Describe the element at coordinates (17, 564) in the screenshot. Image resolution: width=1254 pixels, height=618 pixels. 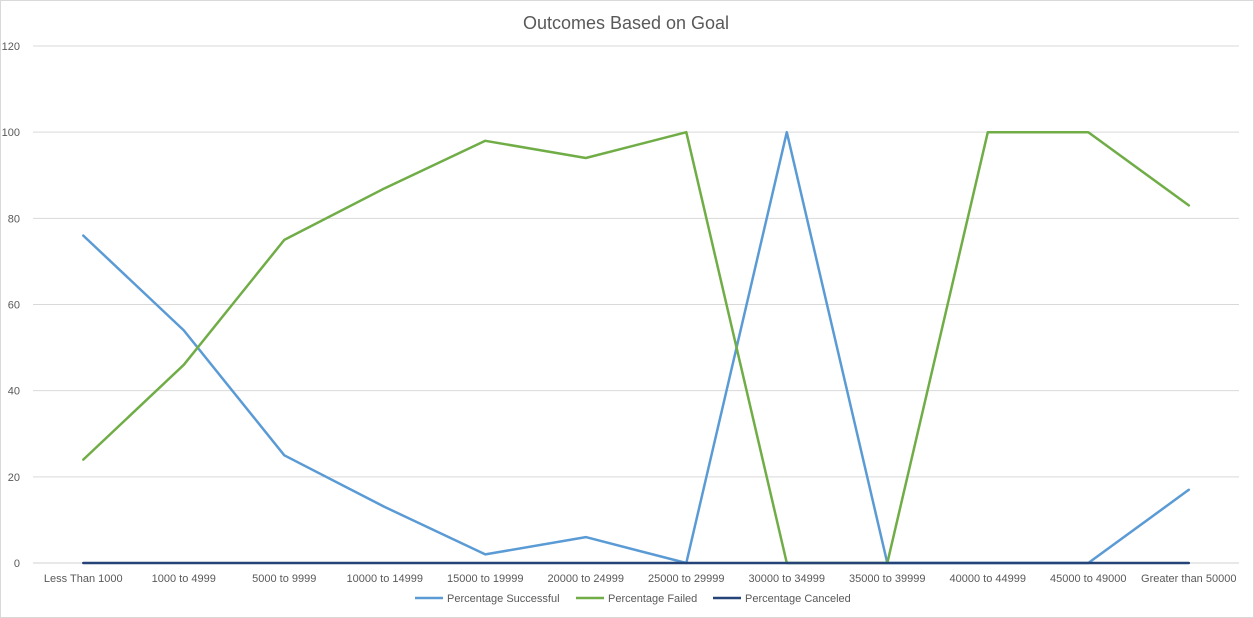
I see `y-tick-label: 0` at that location.